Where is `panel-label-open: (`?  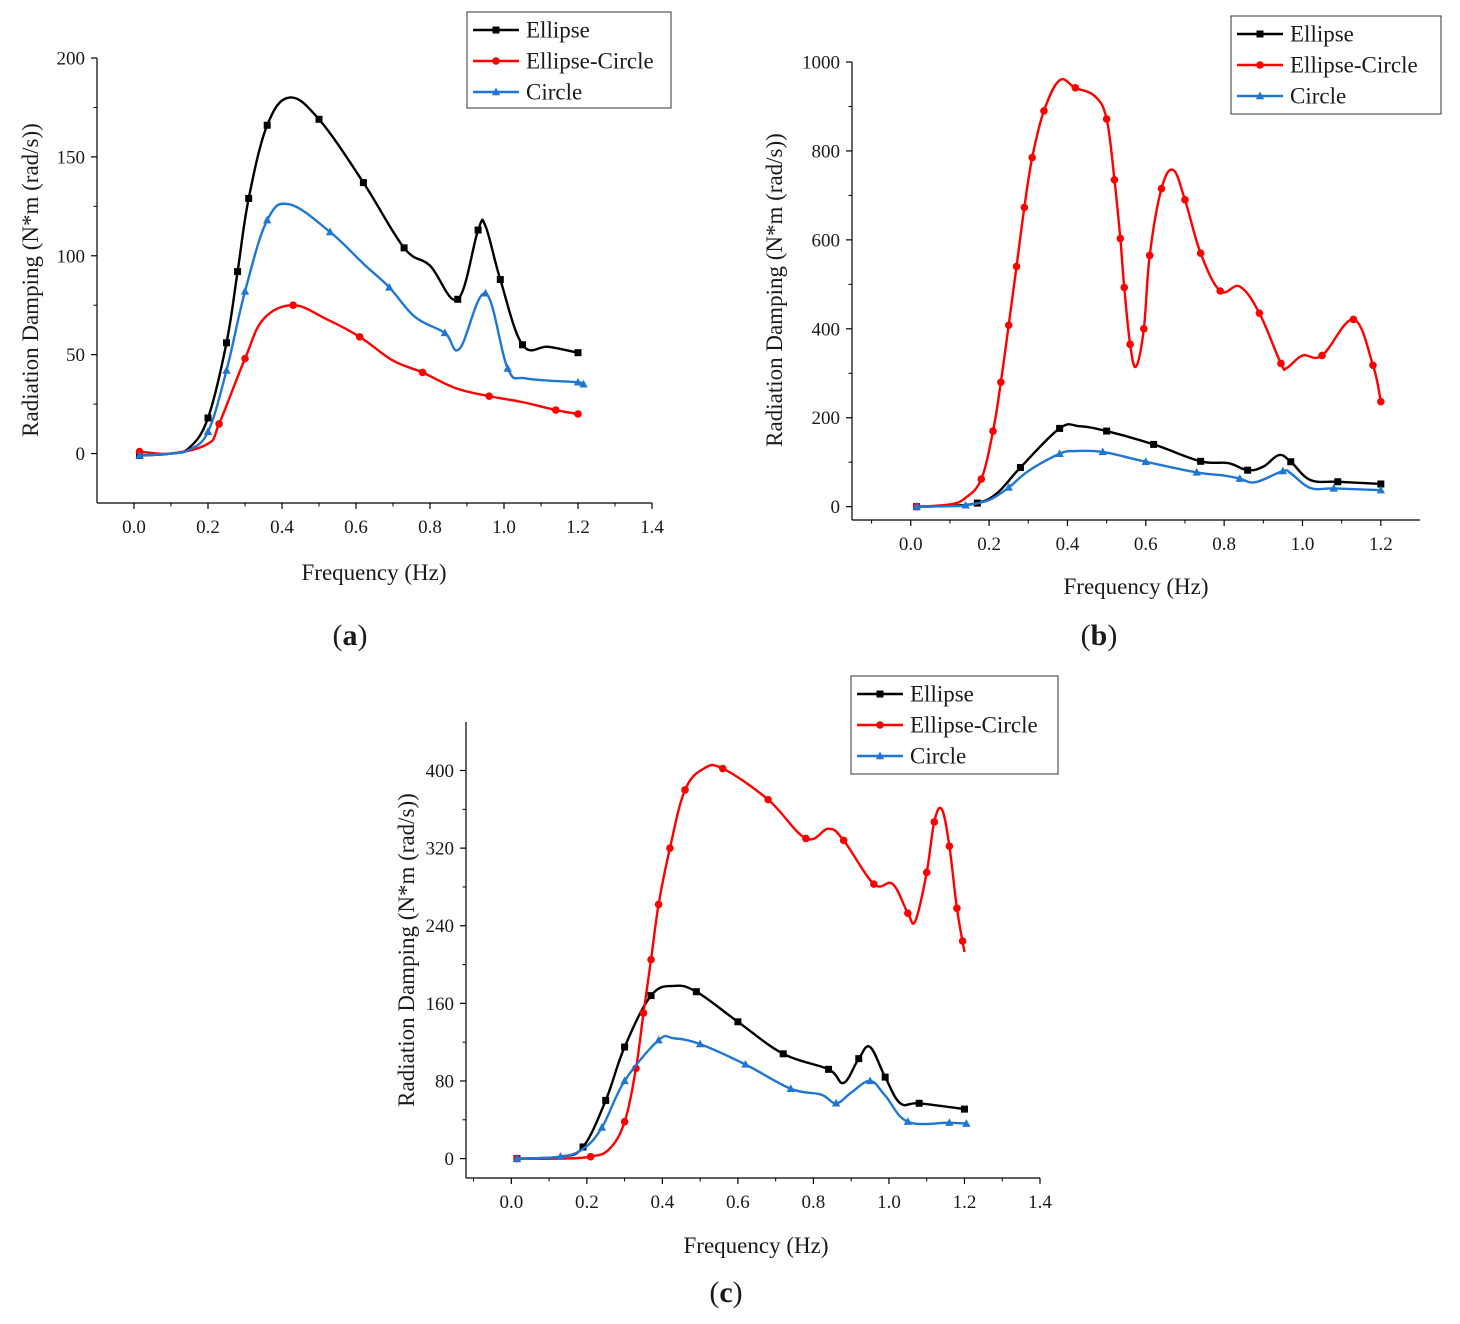
panel-label-open: ( is located at coordinates (714, 1292).